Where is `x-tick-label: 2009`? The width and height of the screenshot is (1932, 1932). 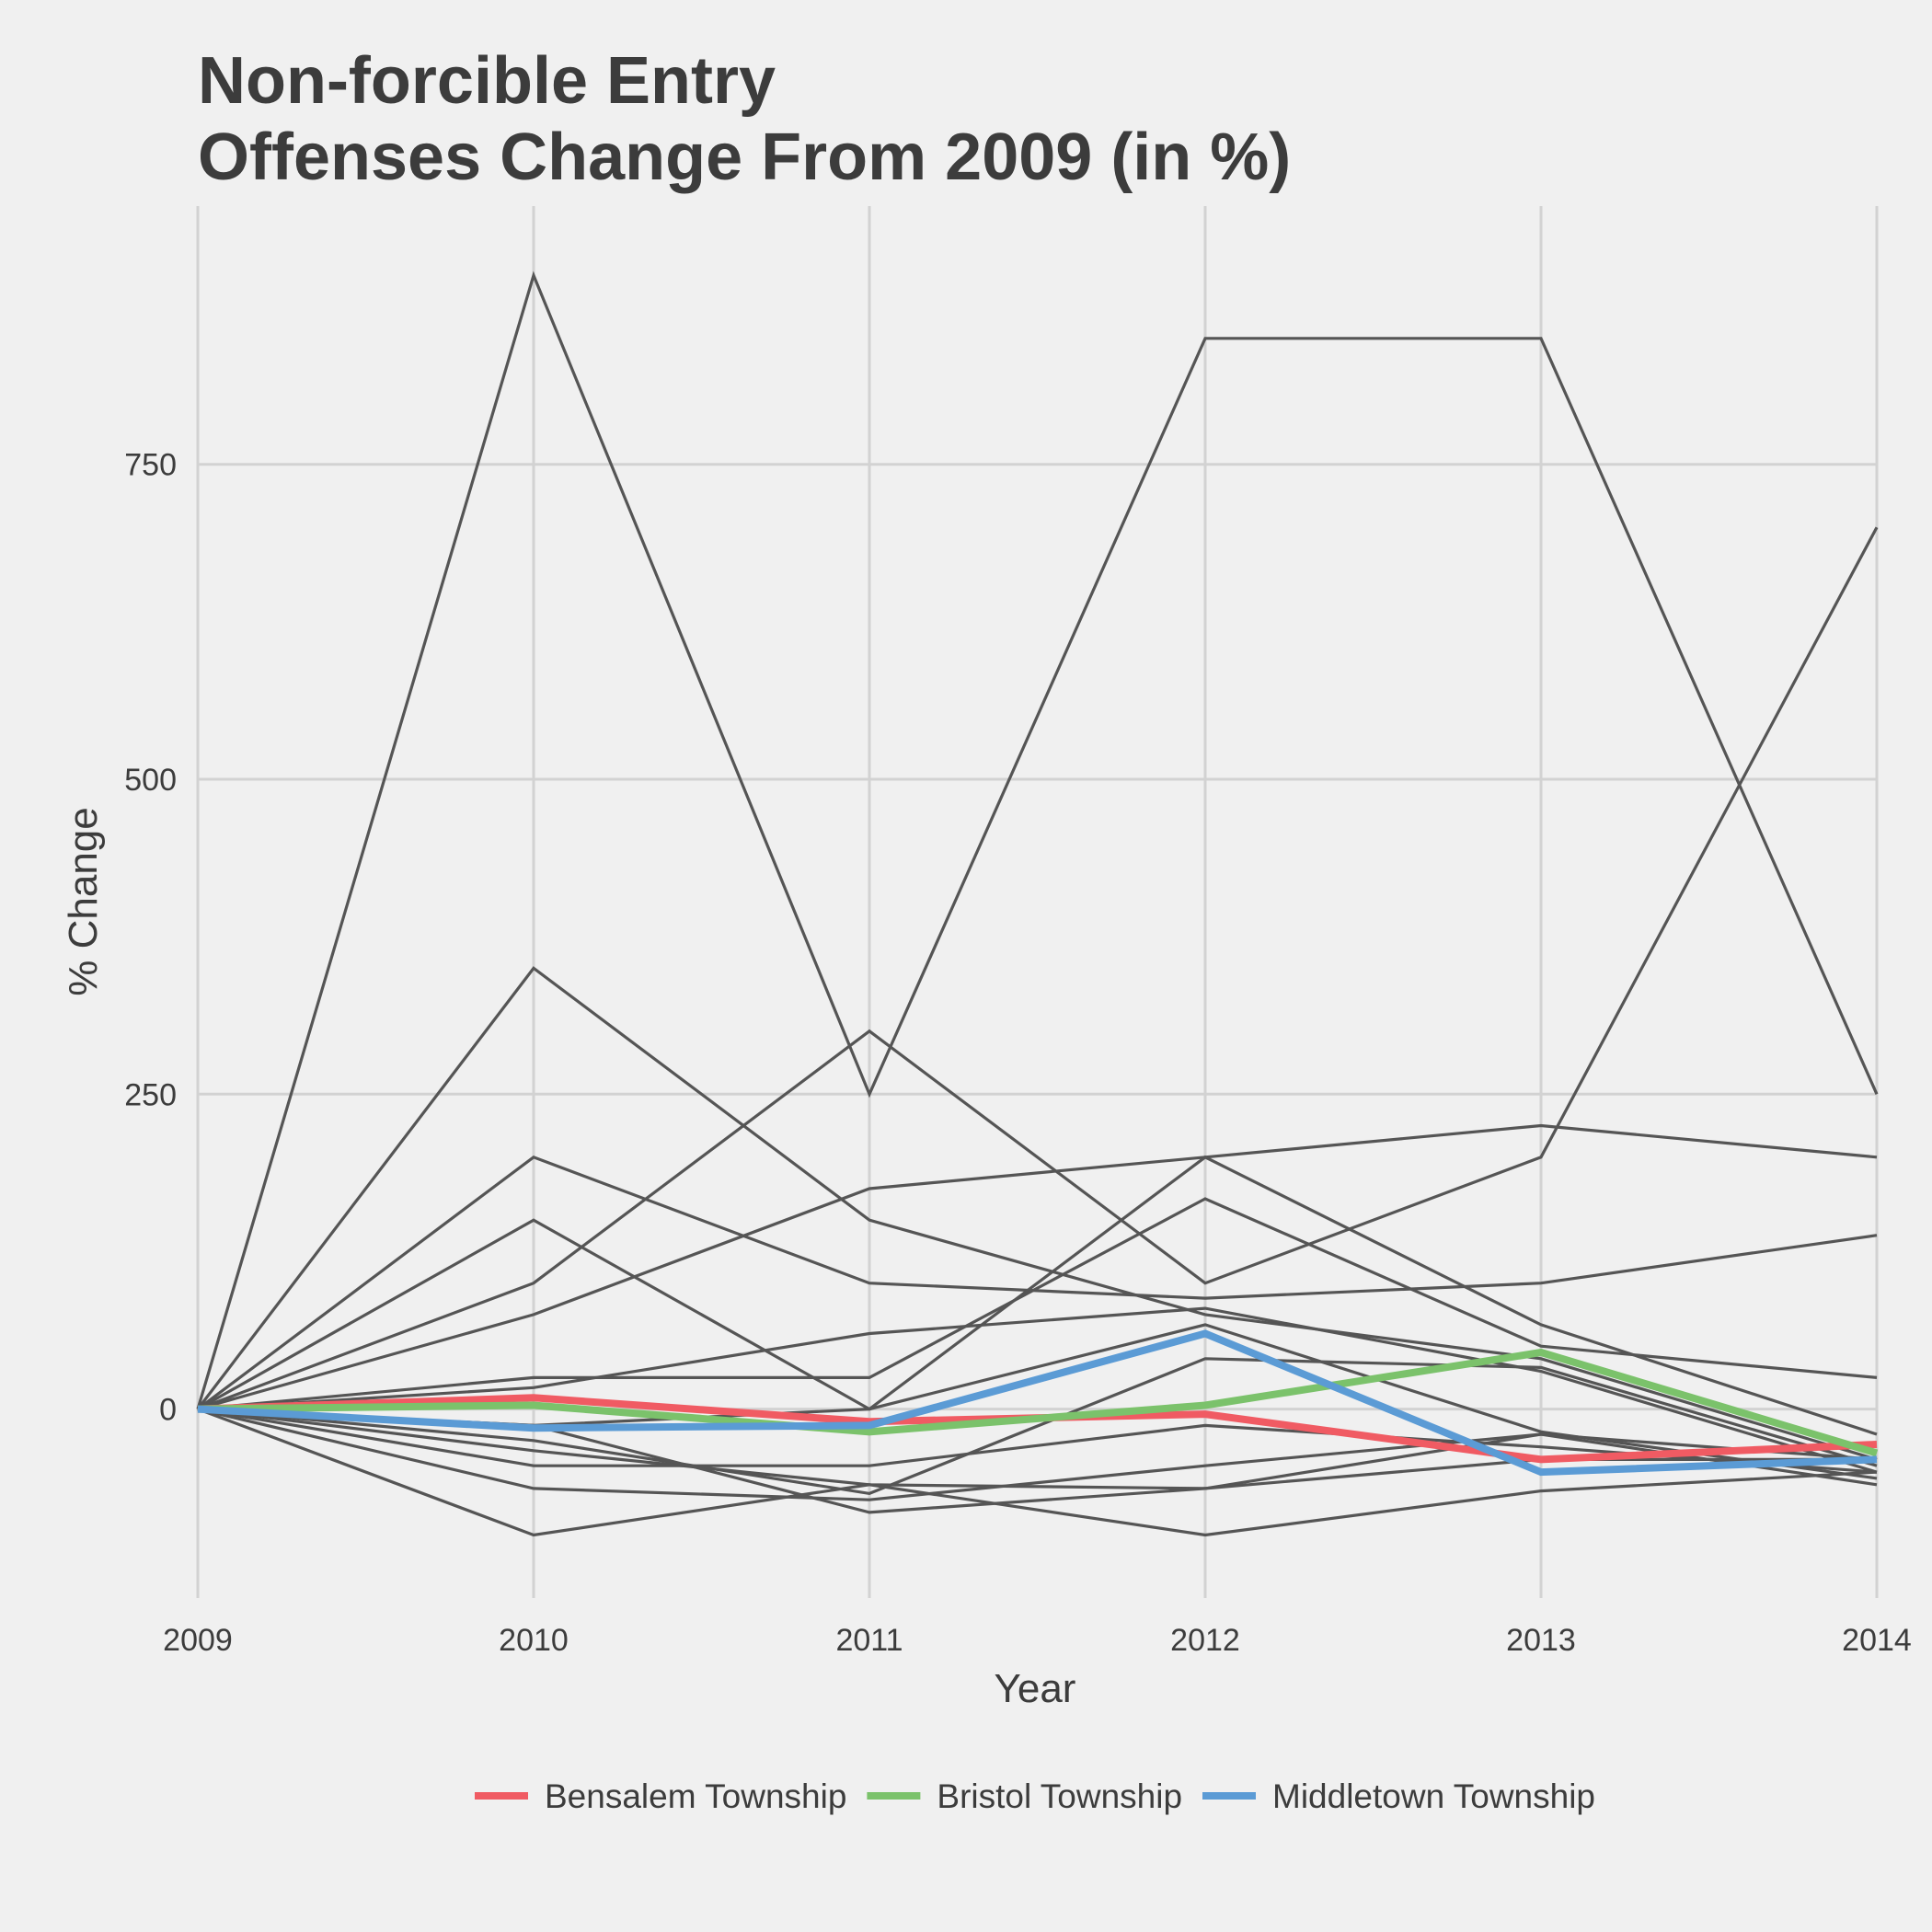
x-tick-label: 2009 is located at coordinates (198, 1640).